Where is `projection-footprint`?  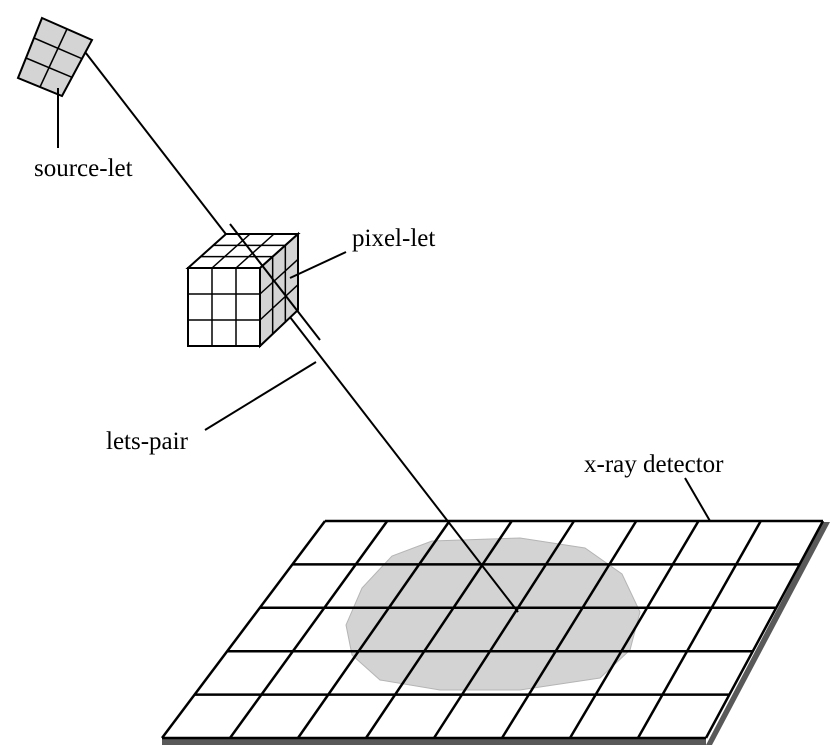
projection-footprint is located at coordinates (493, 614).